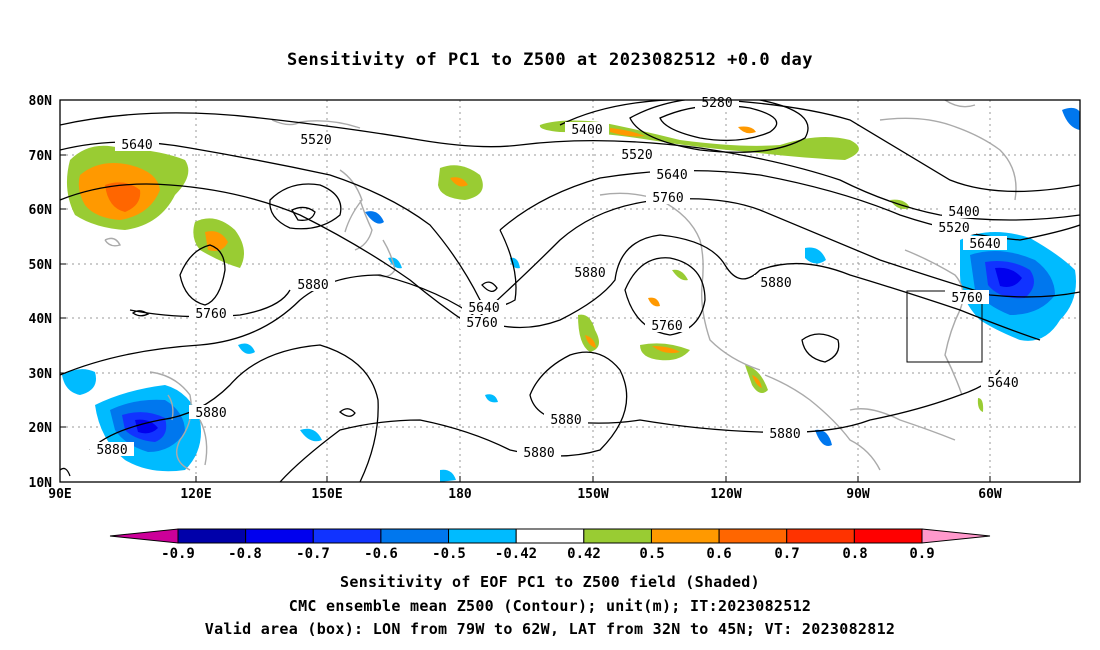 This screenshot has width=1100, height=650. Describe the element at coordinates (210, 303) in the screenshot. I see `contour-5760-sw` at that location.